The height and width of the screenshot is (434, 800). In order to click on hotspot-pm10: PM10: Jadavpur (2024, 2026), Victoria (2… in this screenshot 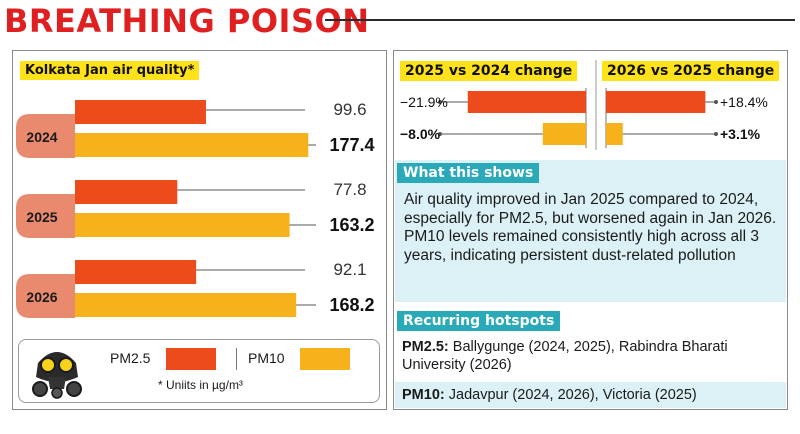, I will do `click(591, 395)`.